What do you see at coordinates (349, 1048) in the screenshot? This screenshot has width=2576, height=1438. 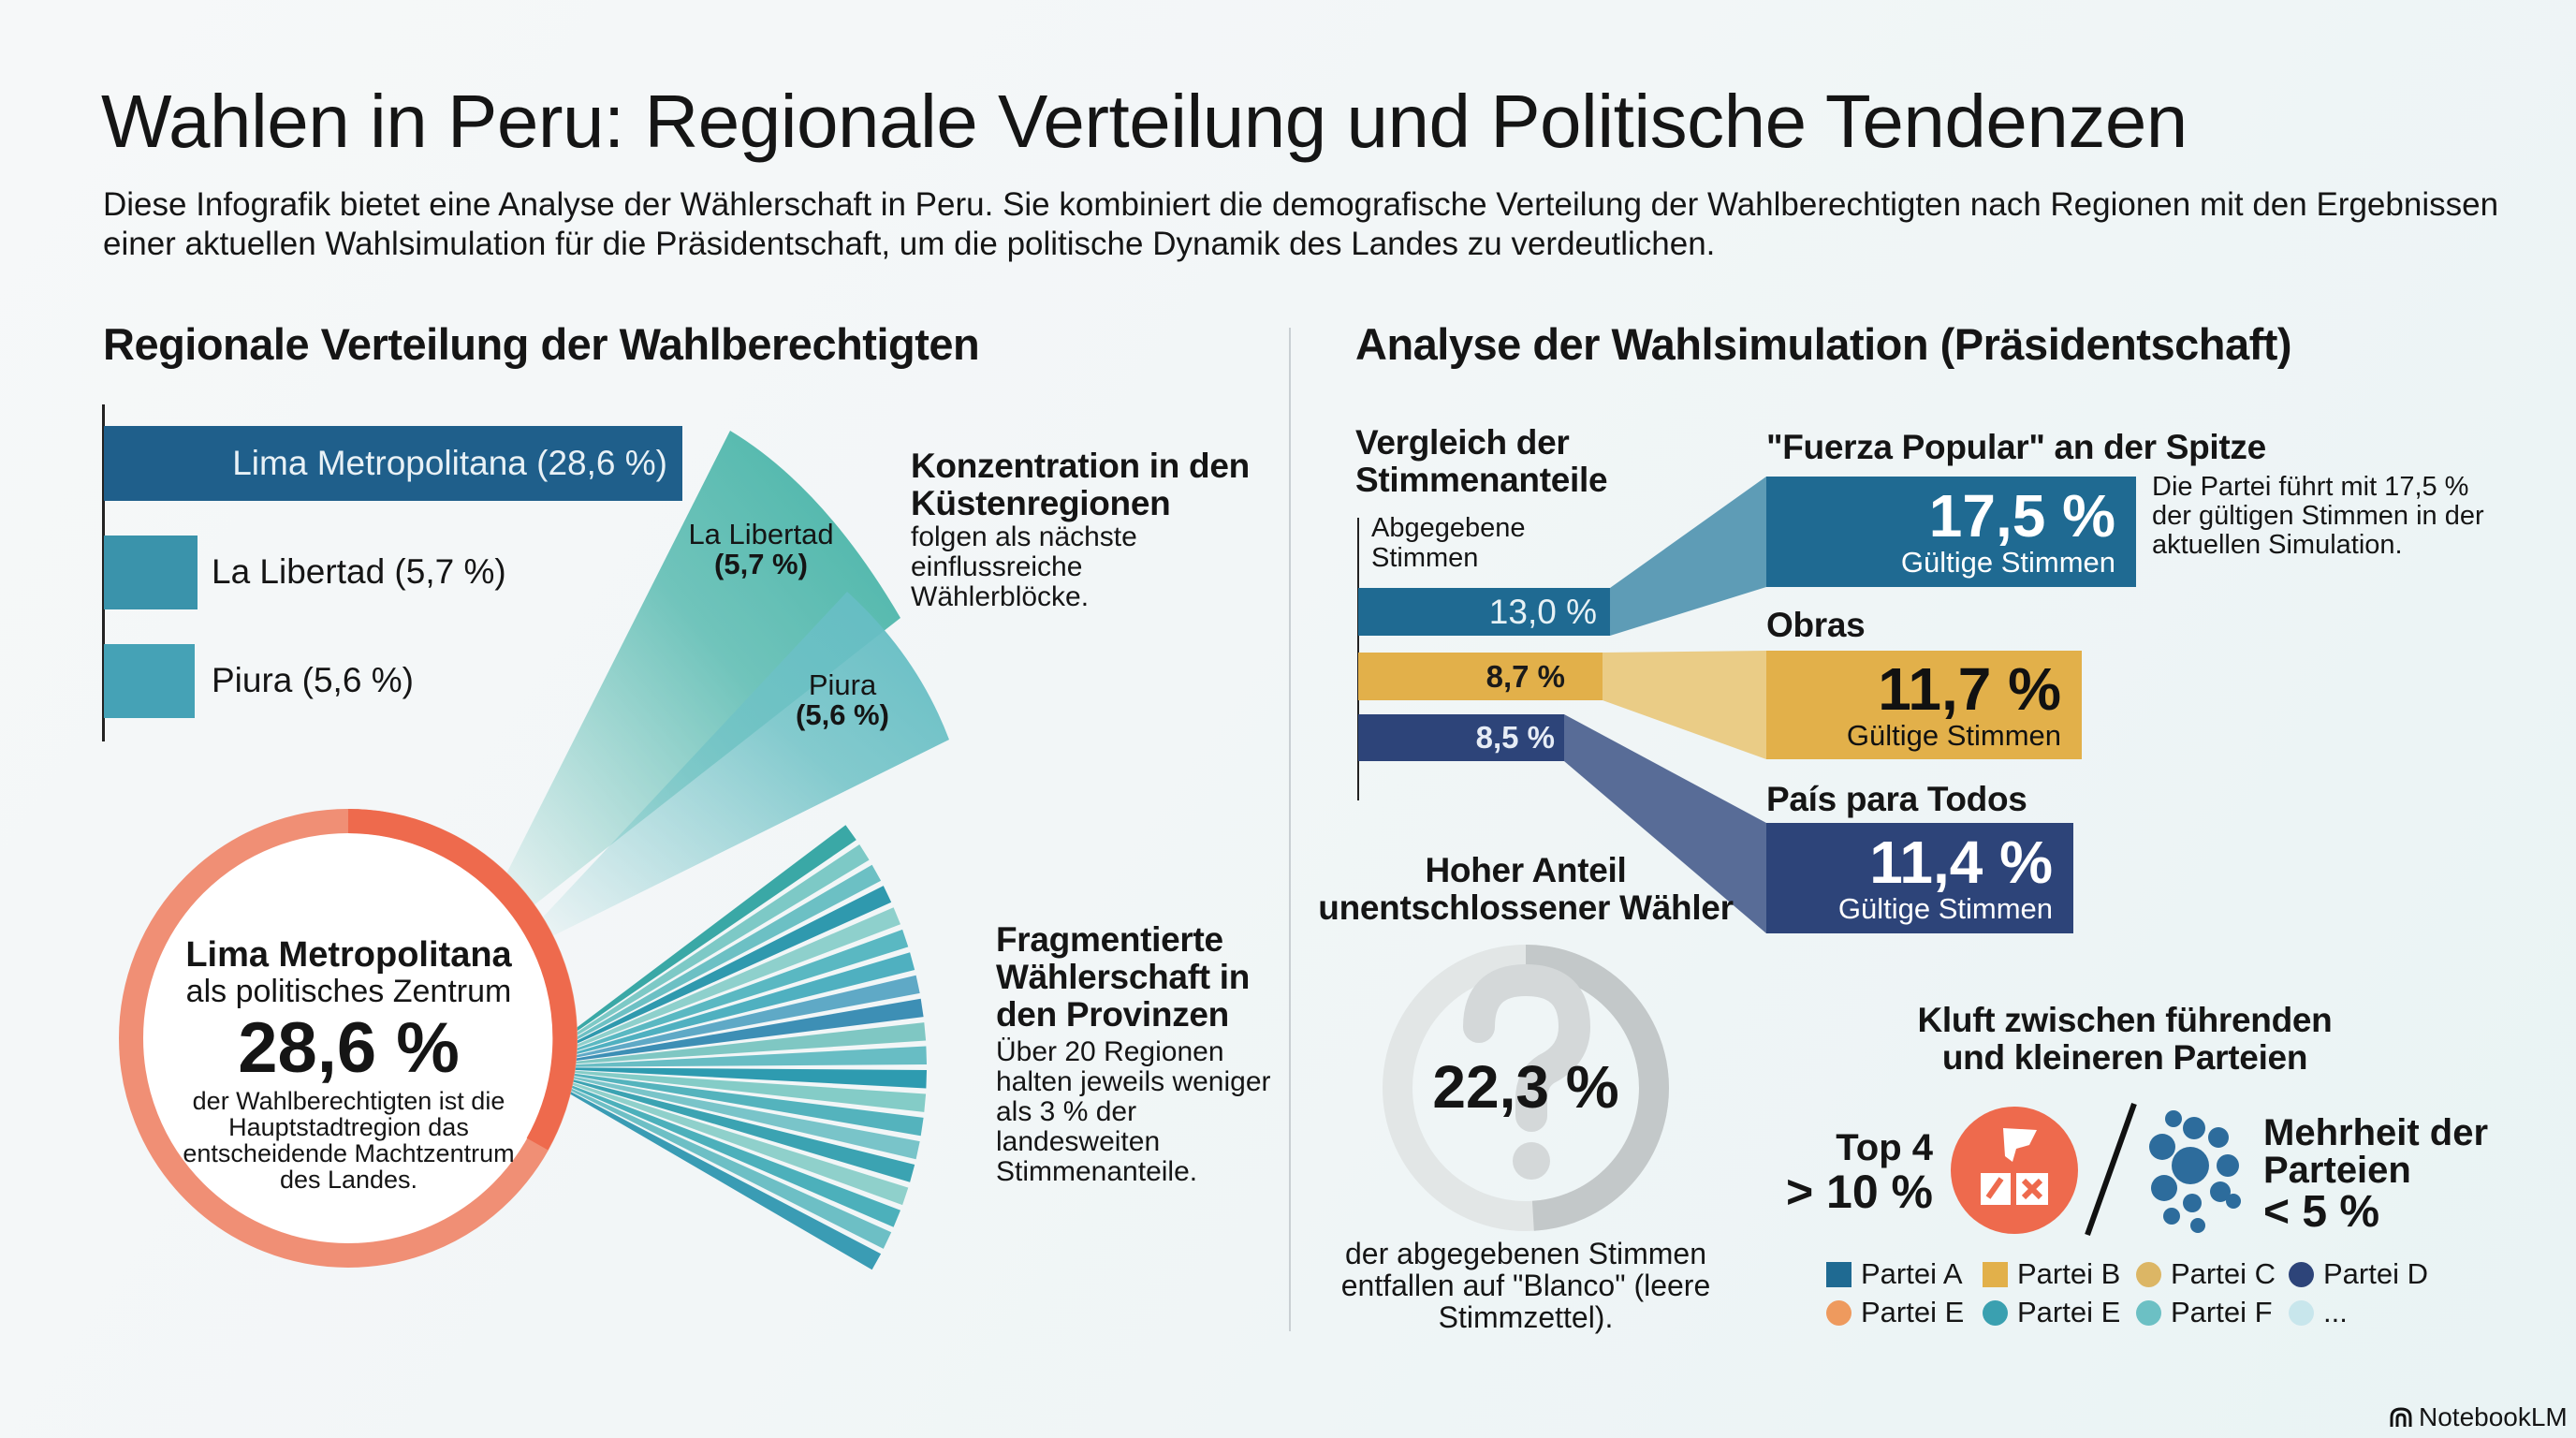 I see `center-value: 28,6 %` at bounding box center [349, 1048].